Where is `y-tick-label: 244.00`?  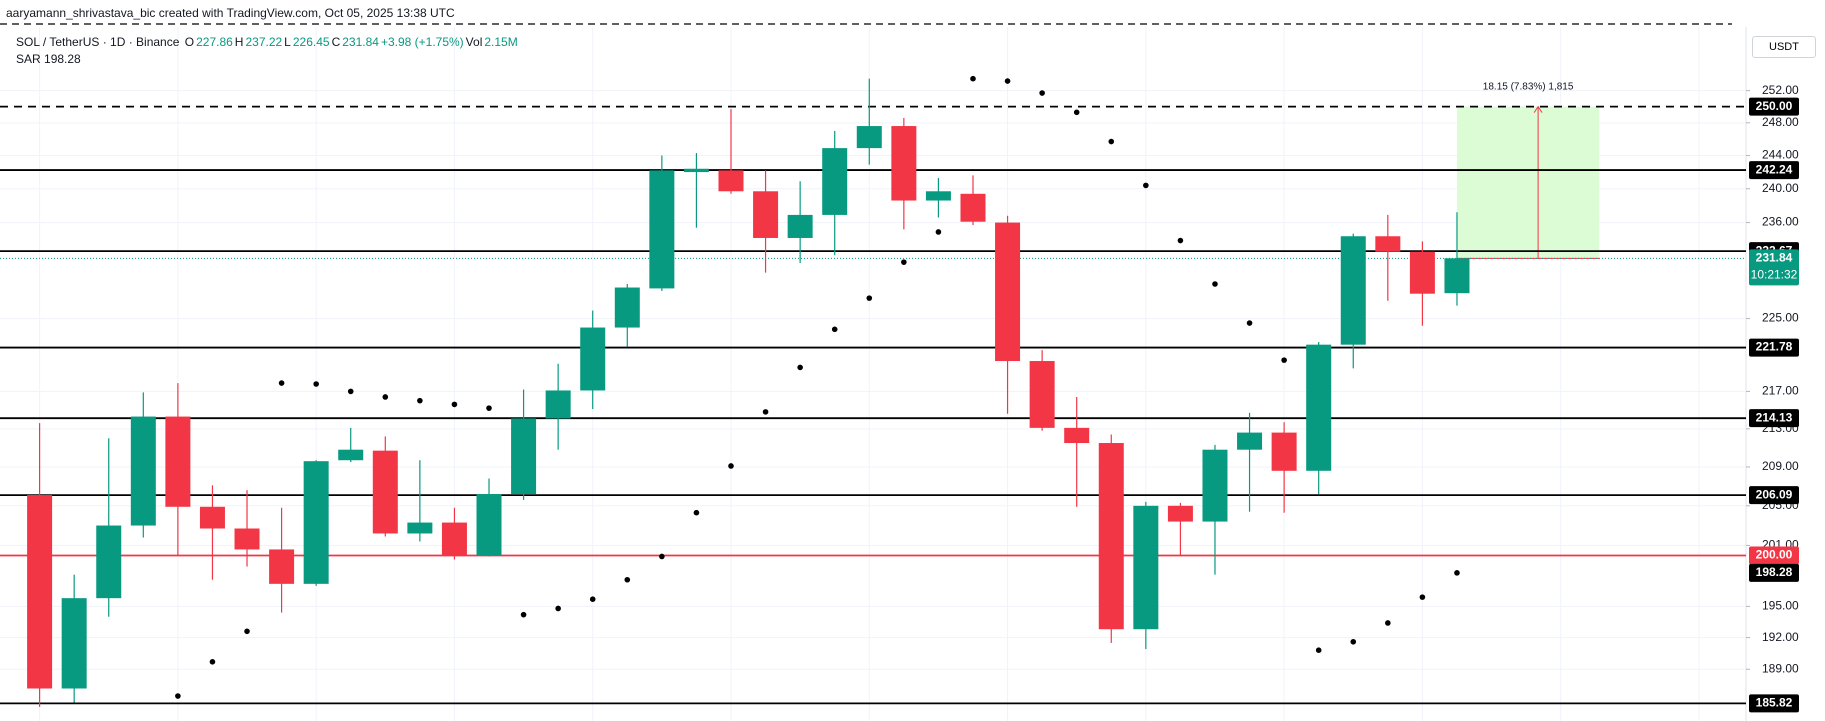 y-tick-label: 244.00 is located at coordinates (1780, 155).